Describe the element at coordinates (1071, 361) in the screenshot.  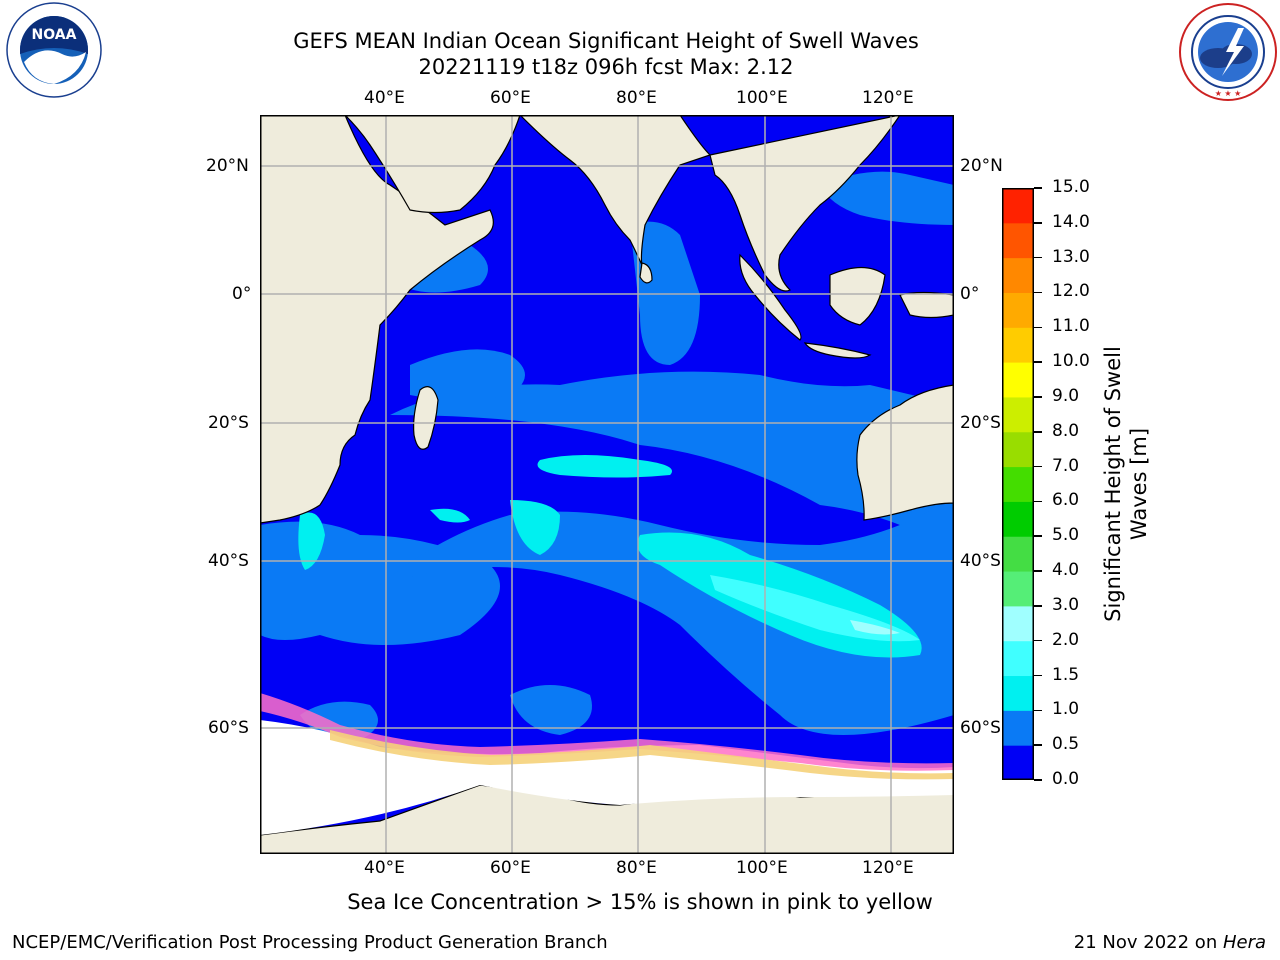
I see `colorbar-tick-label: 10.0` at that location.